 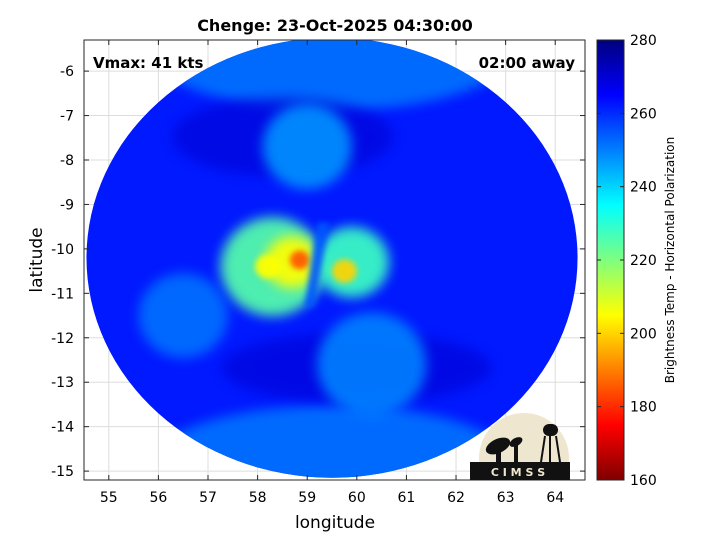 What do you see at coordinates (62, 383) in the screenshot?
I see `y-tick-label: -13` at bounding box center [62, 383].